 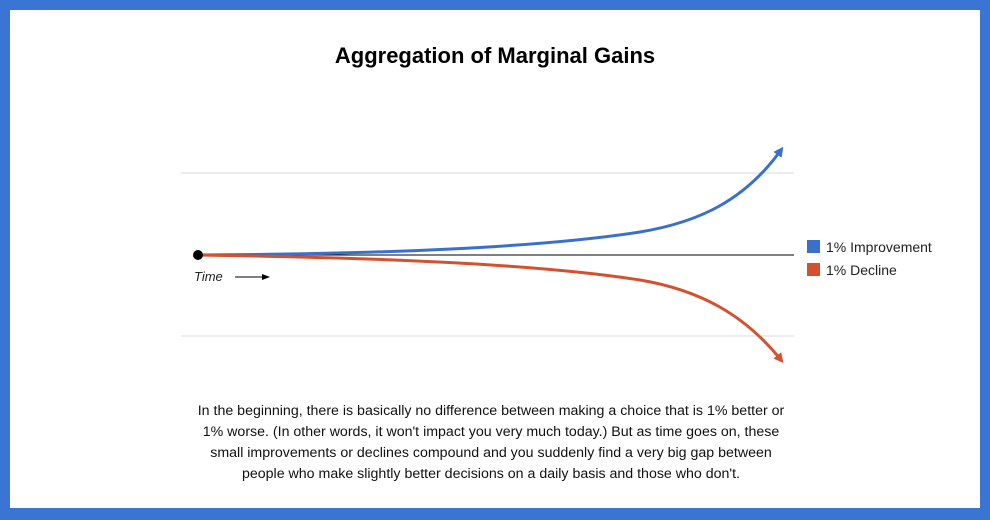 I want to click on origin-point, so click(x=198, y=255).